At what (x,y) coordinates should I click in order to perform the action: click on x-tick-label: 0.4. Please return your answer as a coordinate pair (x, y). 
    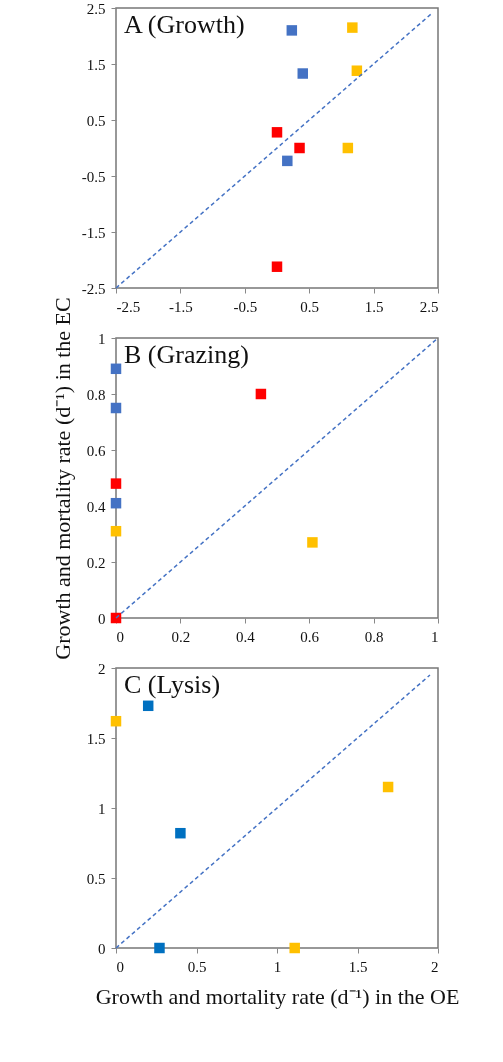
    Looking at the image, I should click on (245, 636).